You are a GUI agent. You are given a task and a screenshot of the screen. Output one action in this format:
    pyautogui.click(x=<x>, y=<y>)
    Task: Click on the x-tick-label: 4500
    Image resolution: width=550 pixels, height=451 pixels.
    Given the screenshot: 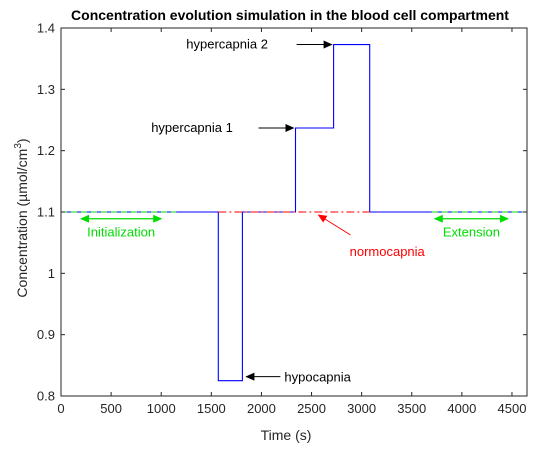 What is the action you would take?
    pyautogui.click(x=512, y=408)
    